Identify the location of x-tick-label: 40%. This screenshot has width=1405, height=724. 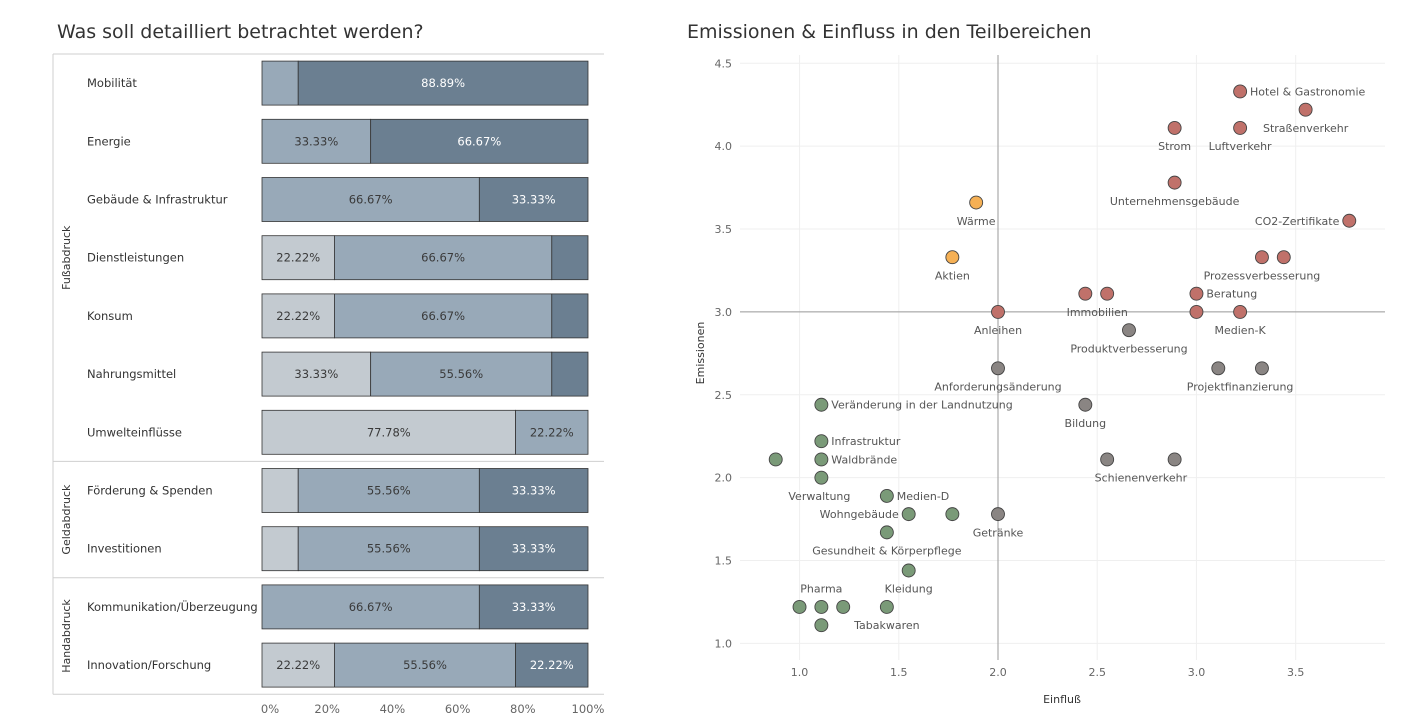
(393, 709).